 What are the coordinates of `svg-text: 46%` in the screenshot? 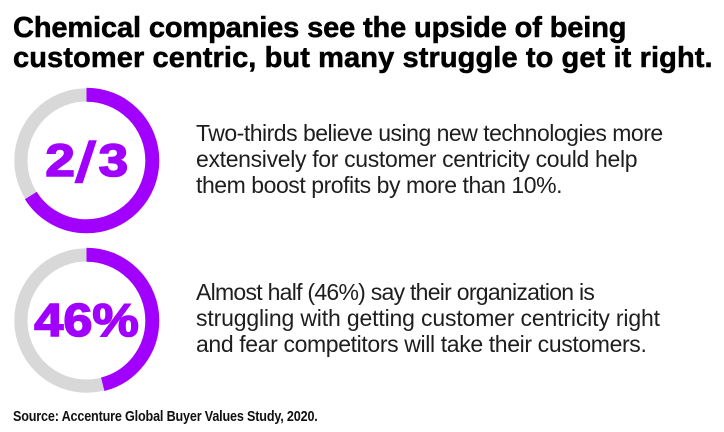 It's located at (86, 320).